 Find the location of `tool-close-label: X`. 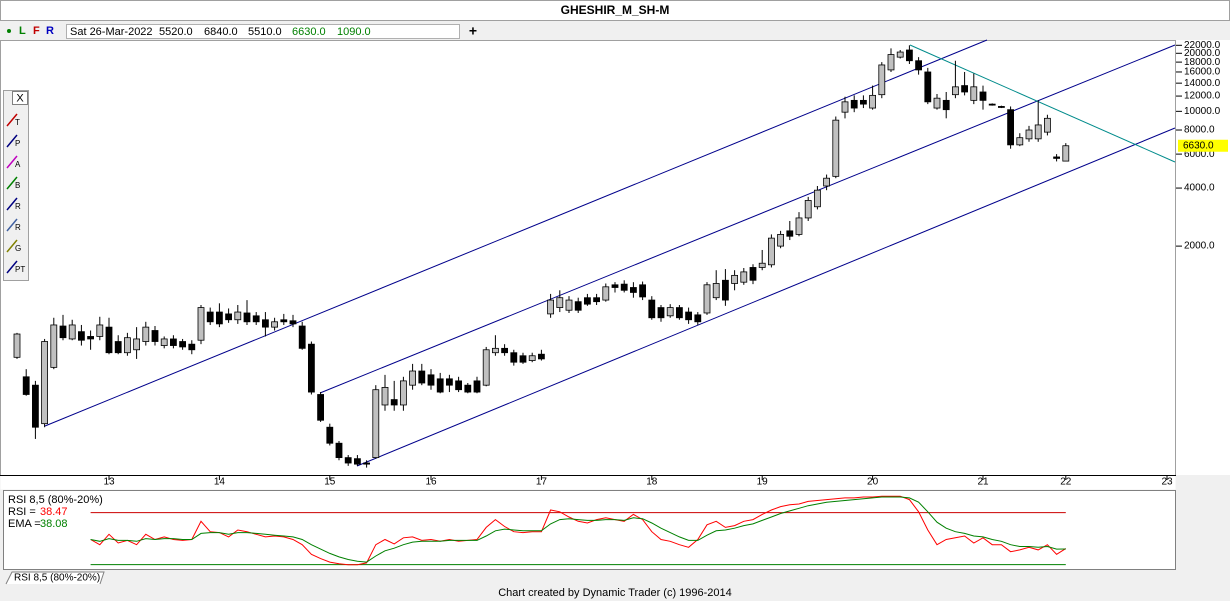

tool-close-label: X is located at coordinates (20, 98).